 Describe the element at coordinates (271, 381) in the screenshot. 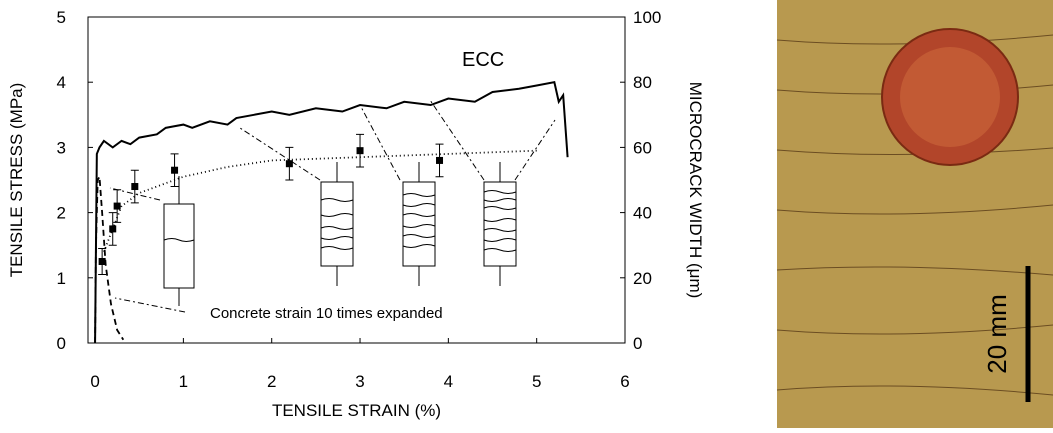

I see `x-tick-label: 2` at that location.